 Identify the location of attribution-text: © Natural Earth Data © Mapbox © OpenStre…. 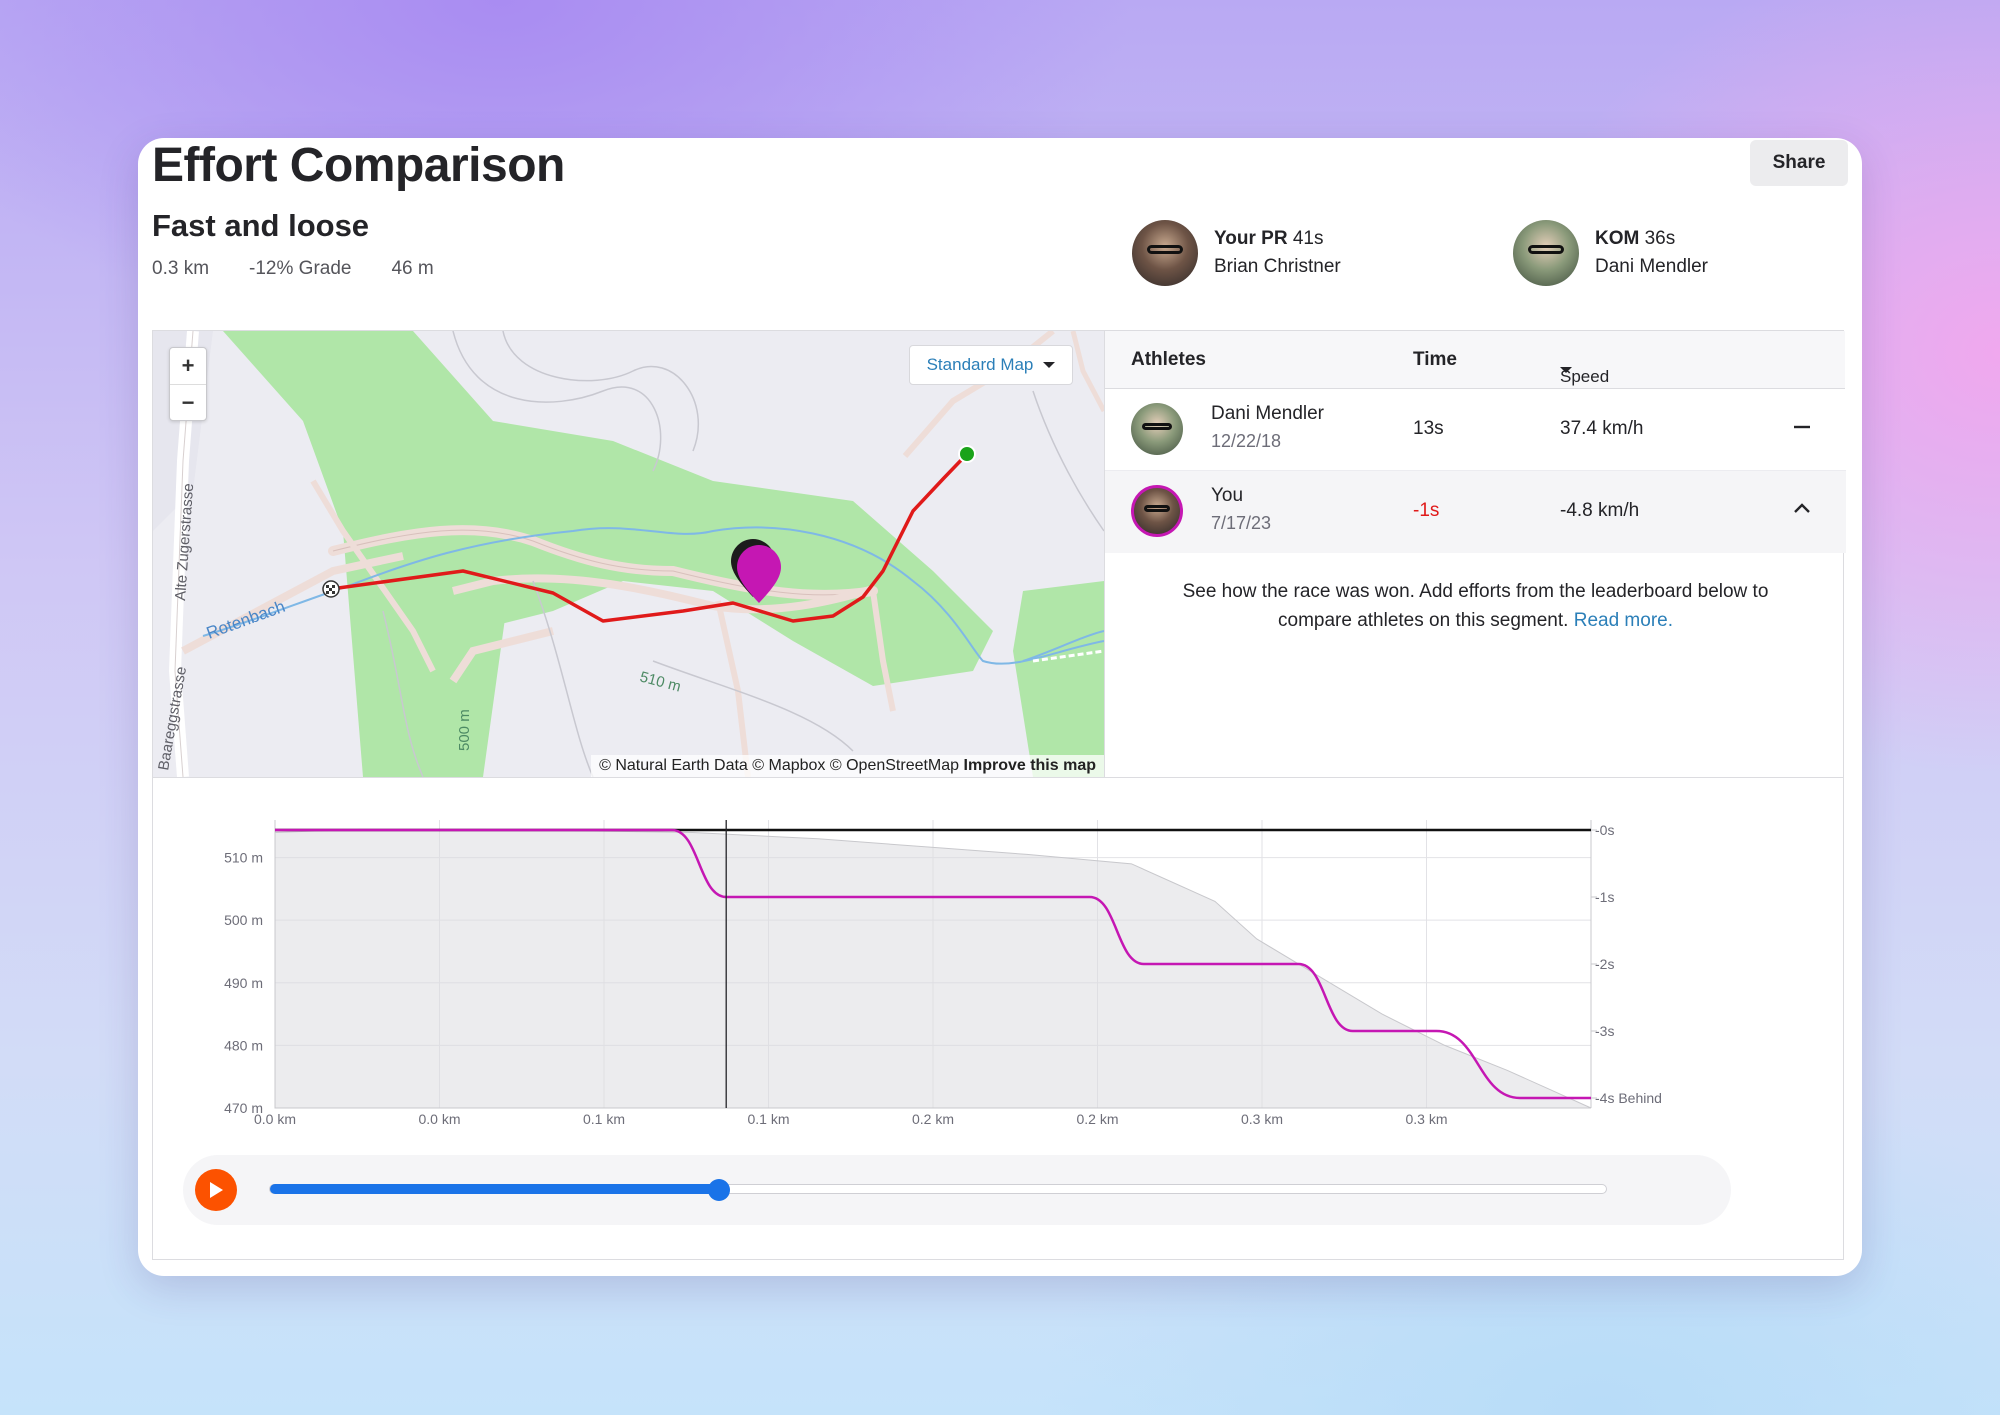
(779, 765).